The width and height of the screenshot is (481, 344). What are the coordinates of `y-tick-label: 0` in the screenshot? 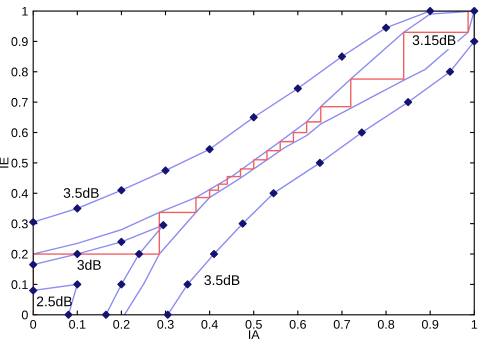 It's located at (25, 315).